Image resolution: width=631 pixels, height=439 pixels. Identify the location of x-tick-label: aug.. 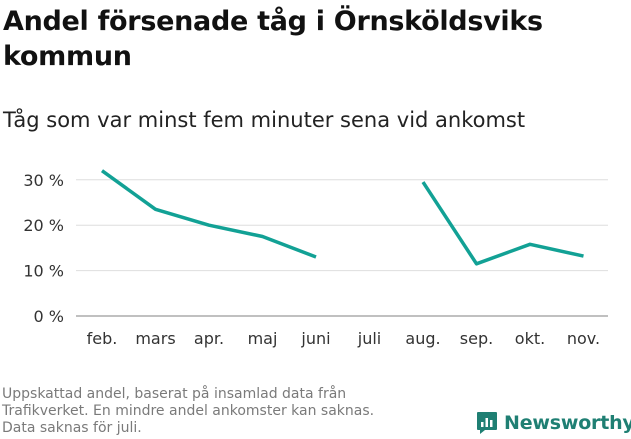
(422, 338).